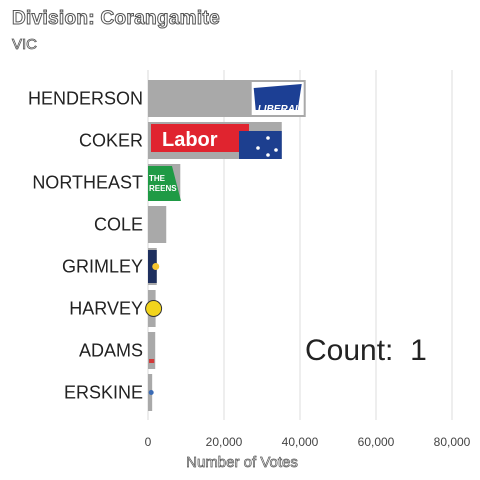 This screenshot has width=480, height=480. What do you see at coordinates (190, 140) in the screenshot?
I see `labor-logo-text: Labor` at bounding box center [190, 140].